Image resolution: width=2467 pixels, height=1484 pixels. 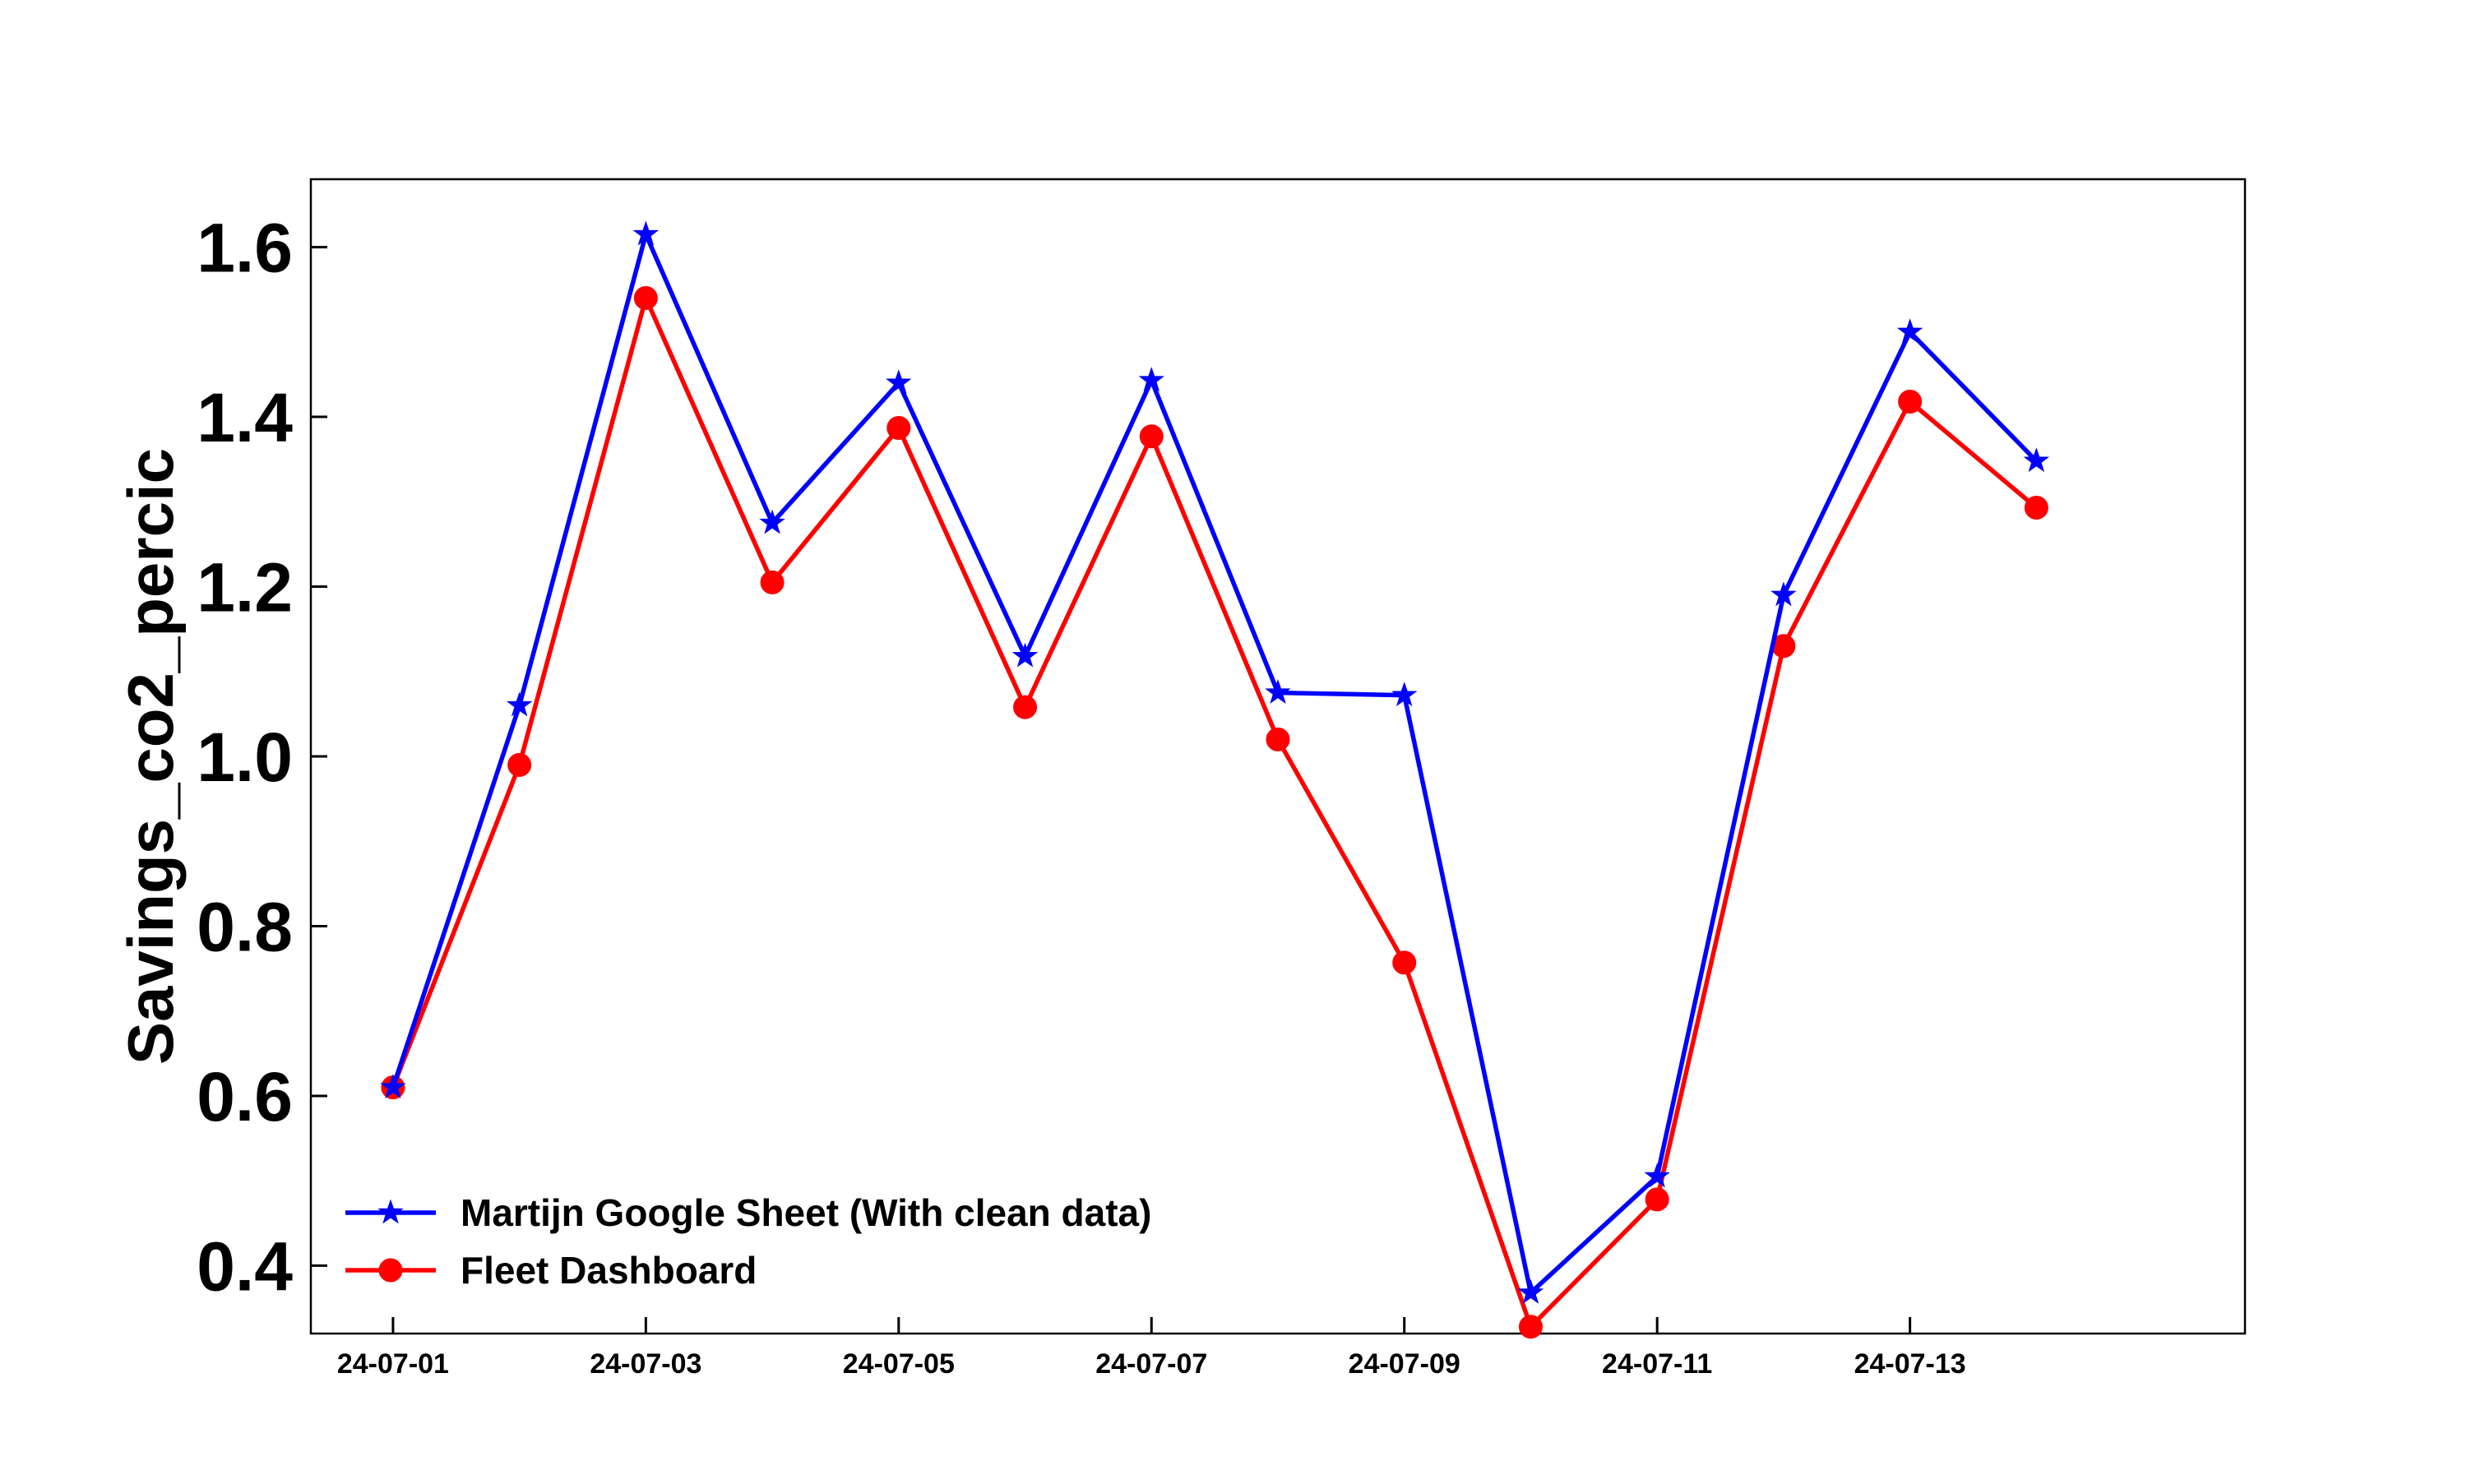 What do you see at coordinates (245, 927) in the screenshot?
I see `y-tick-label: 0.8` at bounding box center [245, 927].